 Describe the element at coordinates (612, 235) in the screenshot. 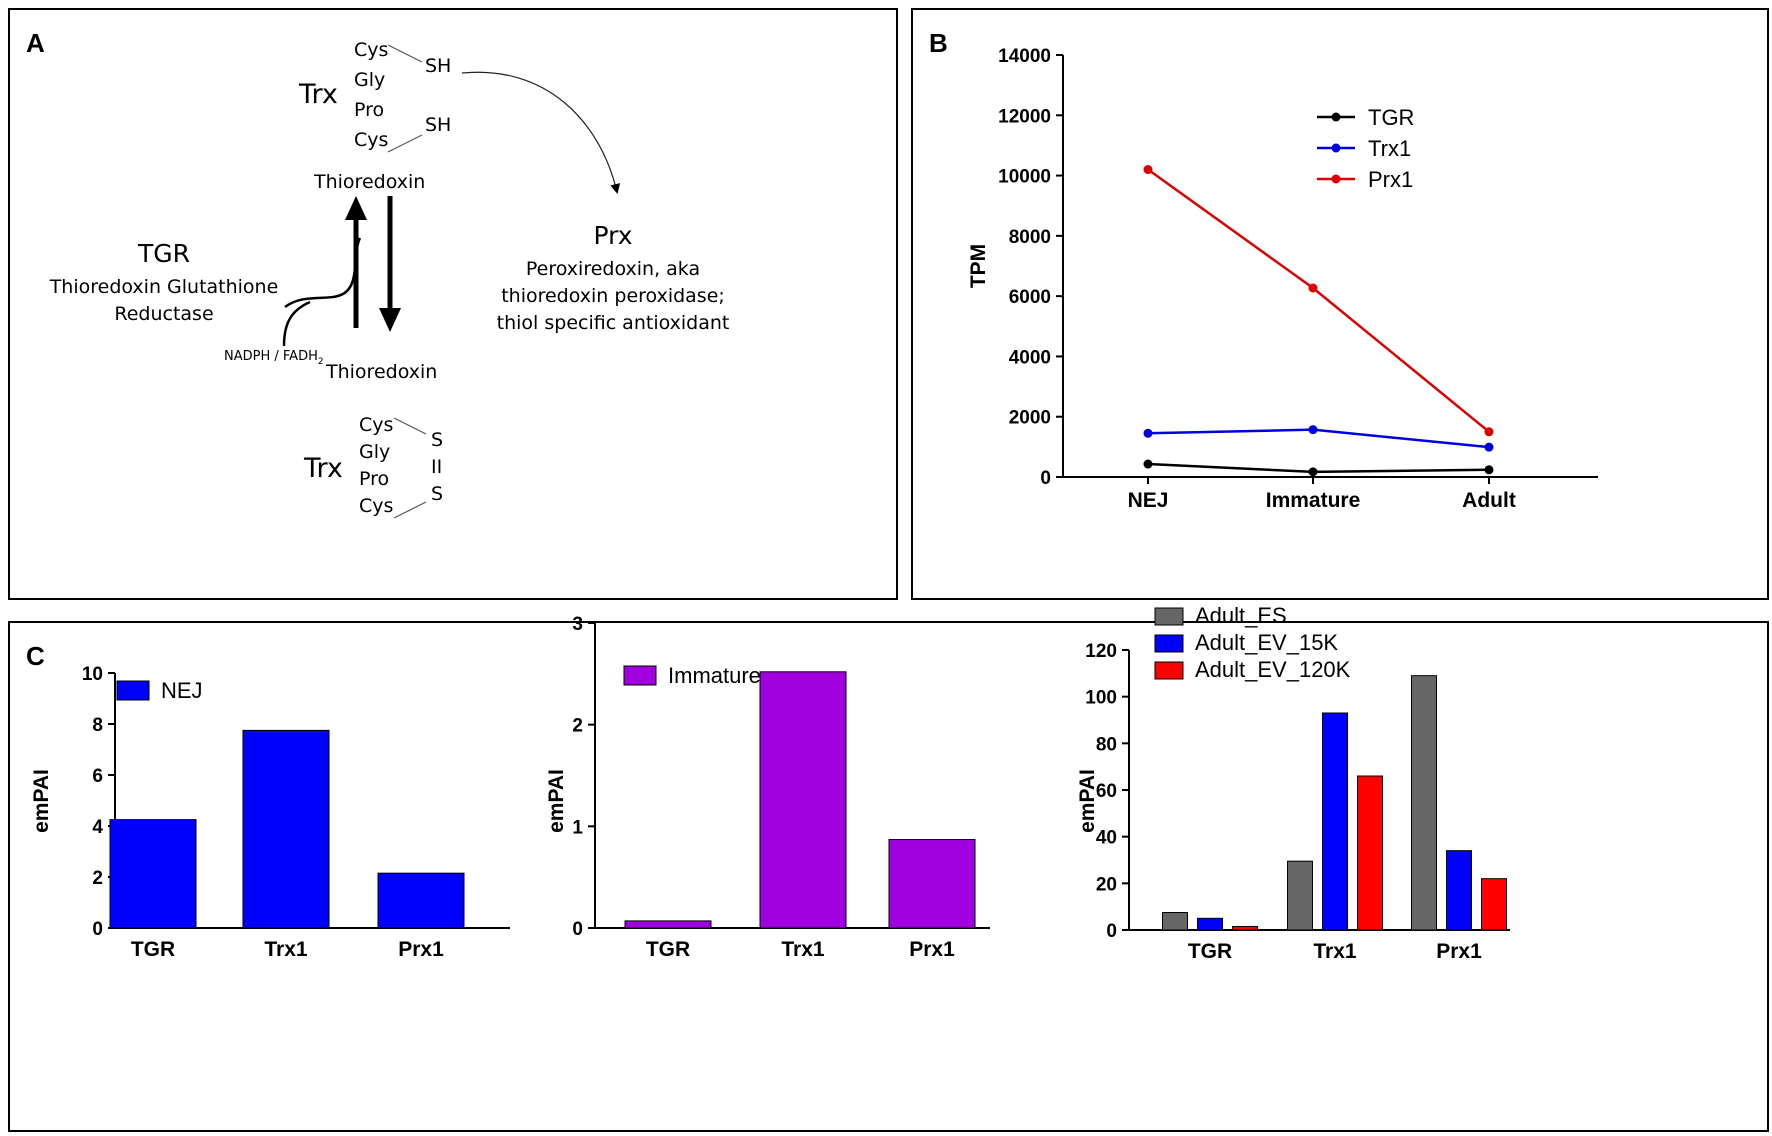

I see `prx-label: Prx` at that location.